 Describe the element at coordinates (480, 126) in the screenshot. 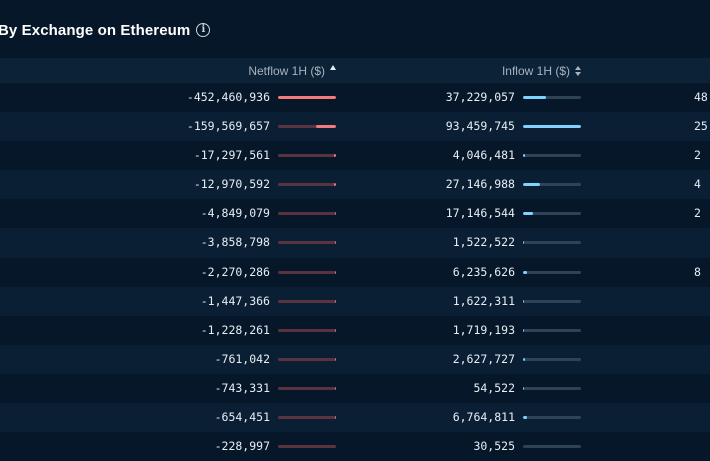

I see `inflow-value: 93,459,745` at that location.